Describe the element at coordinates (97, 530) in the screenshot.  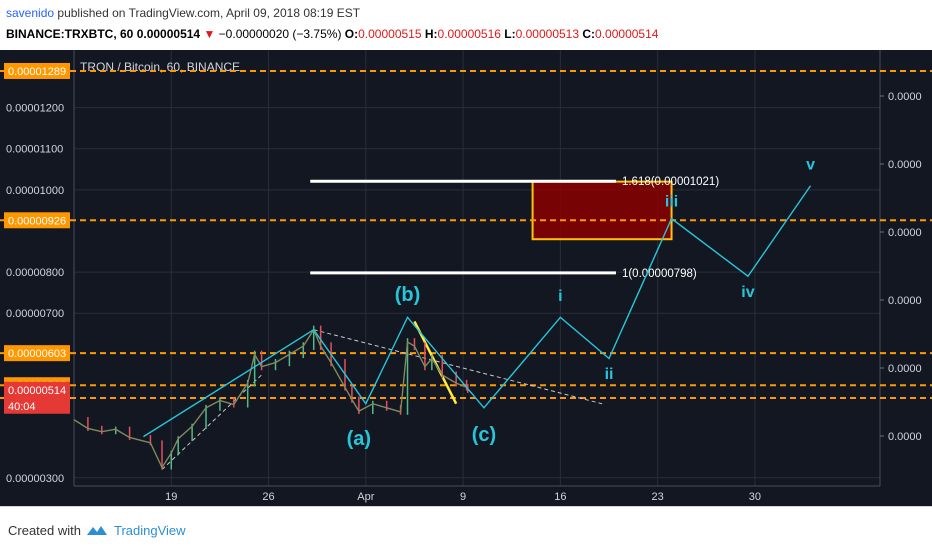
I see `tradingview-cloud-icon` at that location.